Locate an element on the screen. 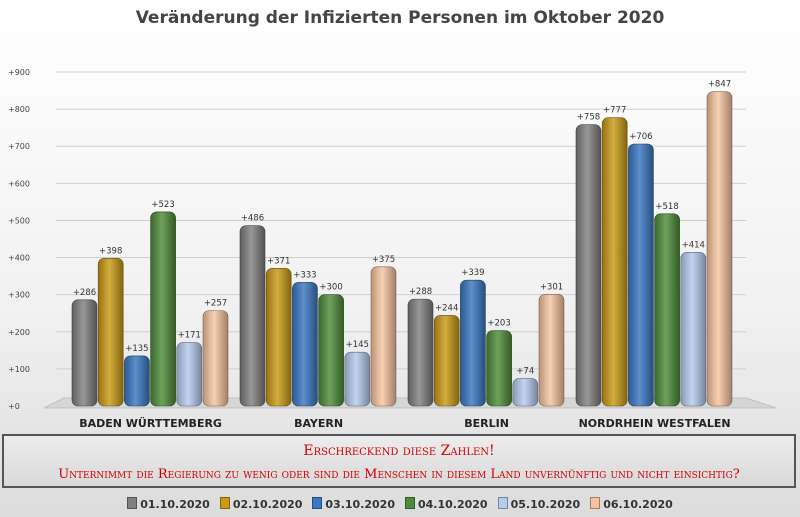 The image size is (800, 517). legend-item: 03.10.2020 is located at coordinates (353, 504).